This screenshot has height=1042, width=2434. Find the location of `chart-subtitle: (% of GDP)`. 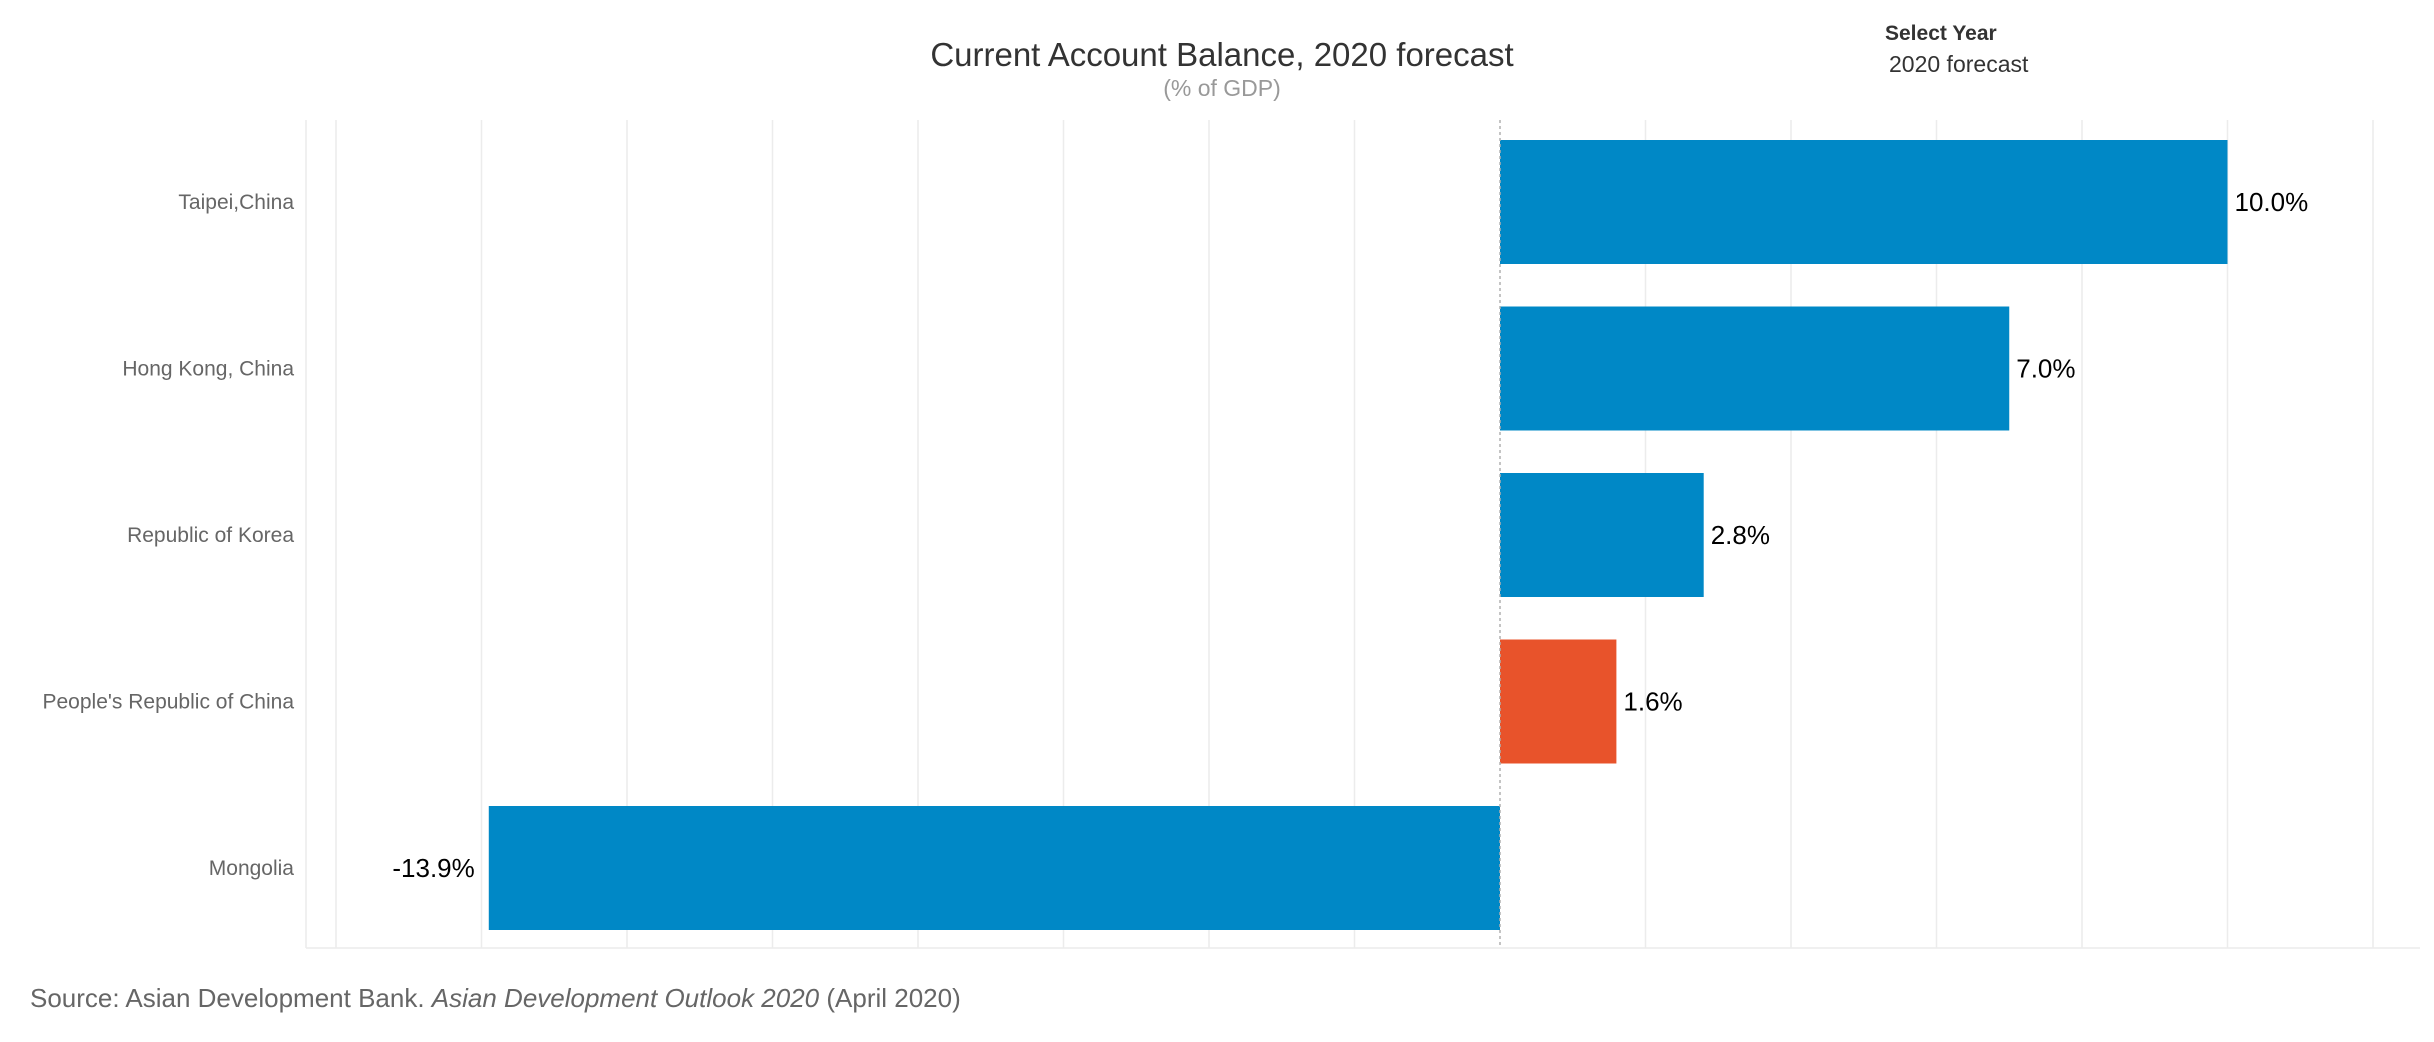

chart-subtitle: (% of GDP) is located at coordinates (1222, 88).